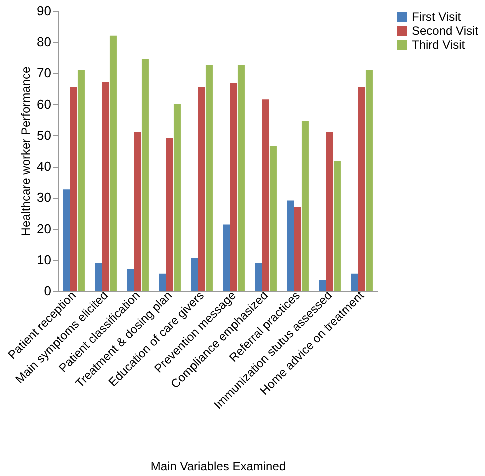 This screenshot has width=485, height=476. Describe the element at coordinates (44, 73) in the screenshot. I see `y-tick-label: 70` at that location.